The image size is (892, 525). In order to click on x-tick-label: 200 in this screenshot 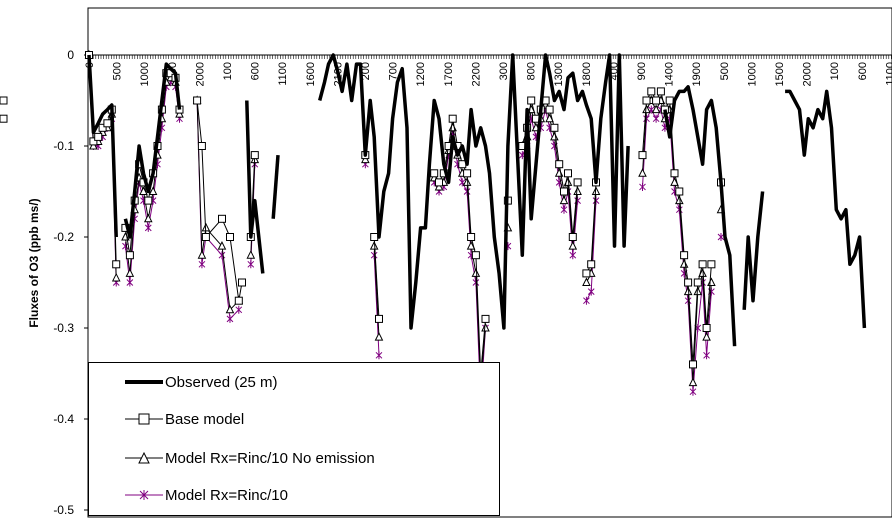, I will do `click(366, 71)`.